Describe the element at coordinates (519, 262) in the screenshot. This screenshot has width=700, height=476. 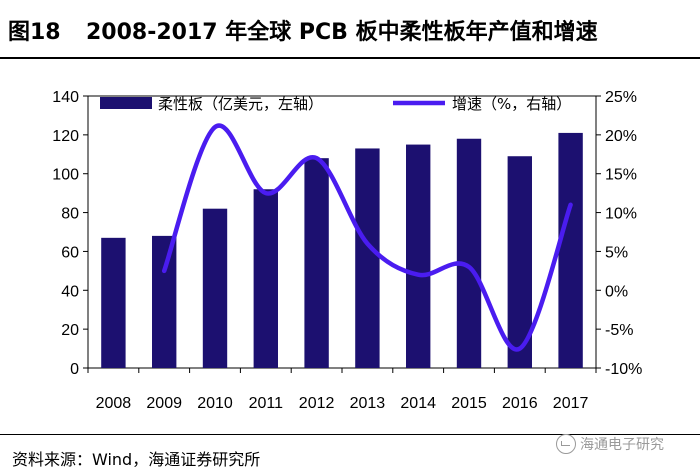
I see `bar-flexible-board-2016` at that location.